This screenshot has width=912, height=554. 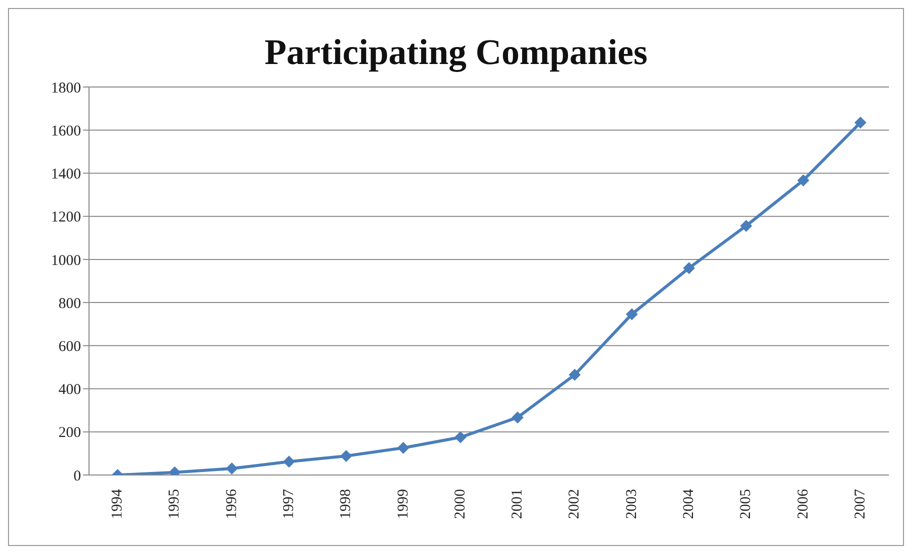 I want to click on chart-title: Participating Companies, so click(x=456, y=52).